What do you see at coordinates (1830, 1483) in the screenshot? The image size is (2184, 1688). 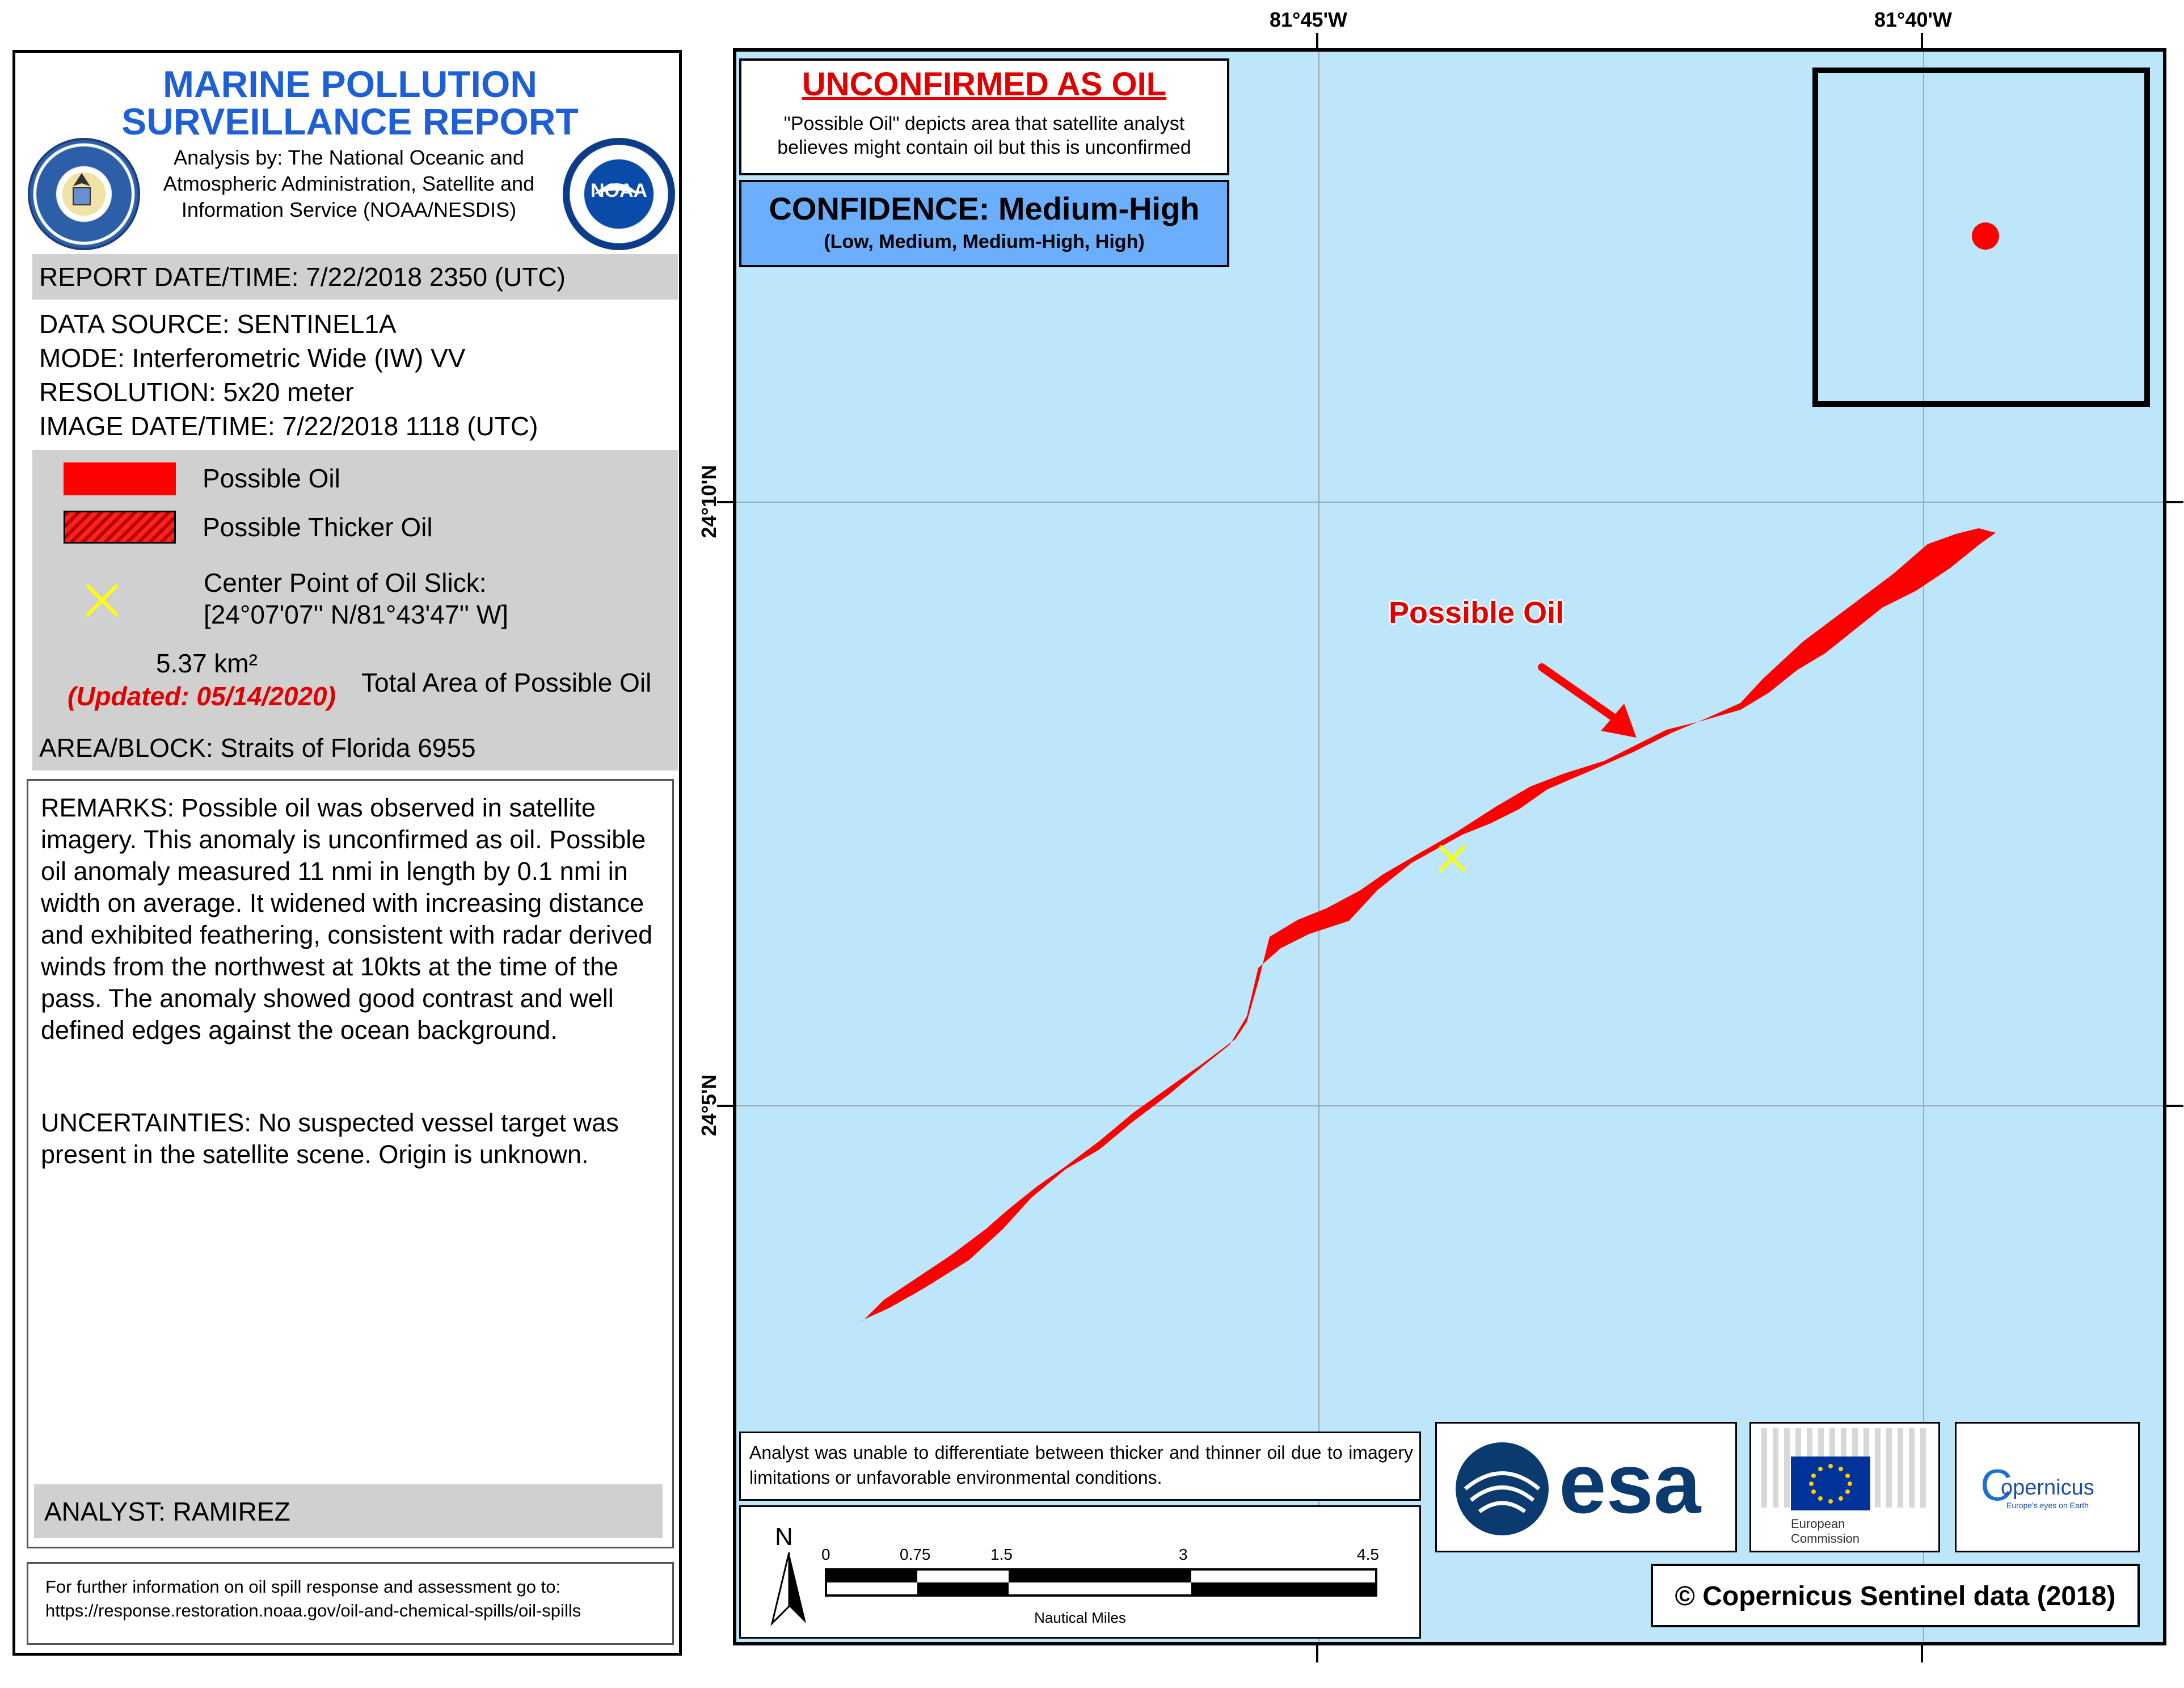 I see `eu-flag-icon` at bounding box center [1830, 1483].